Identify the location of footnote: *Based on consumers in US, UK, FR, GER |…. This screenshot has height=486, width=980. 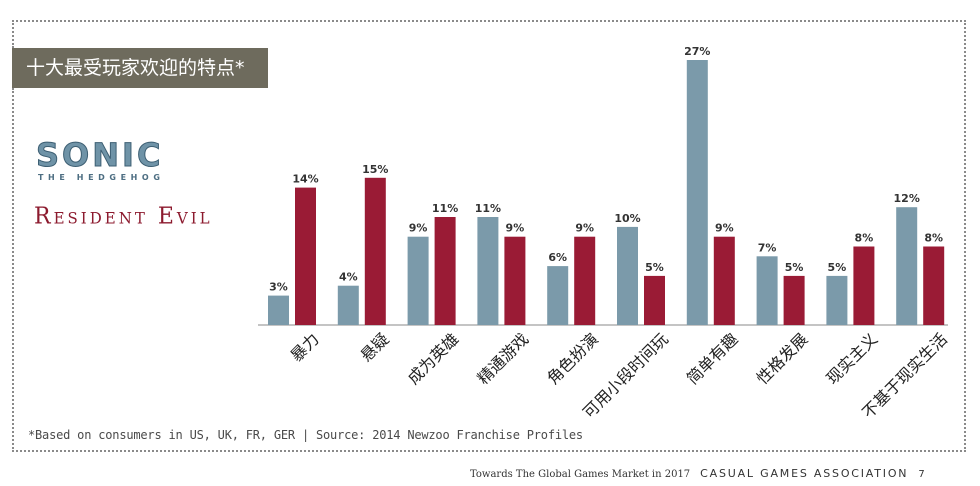
(305, 435).